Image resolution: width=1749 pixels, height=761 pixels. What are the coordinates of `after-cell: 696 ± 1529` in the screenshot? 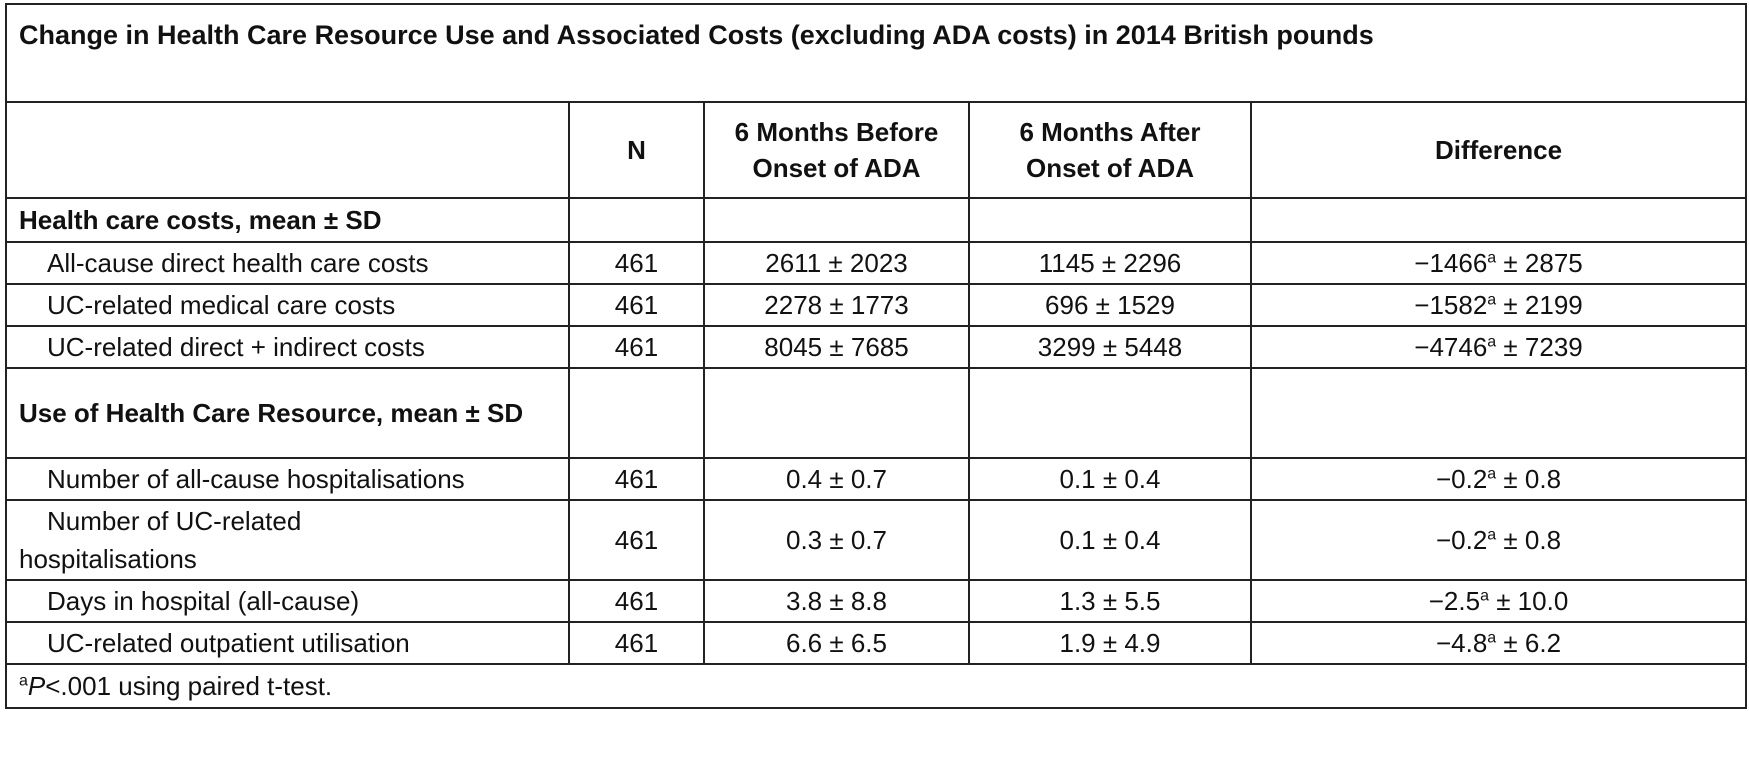 It's located at (1110, 305).